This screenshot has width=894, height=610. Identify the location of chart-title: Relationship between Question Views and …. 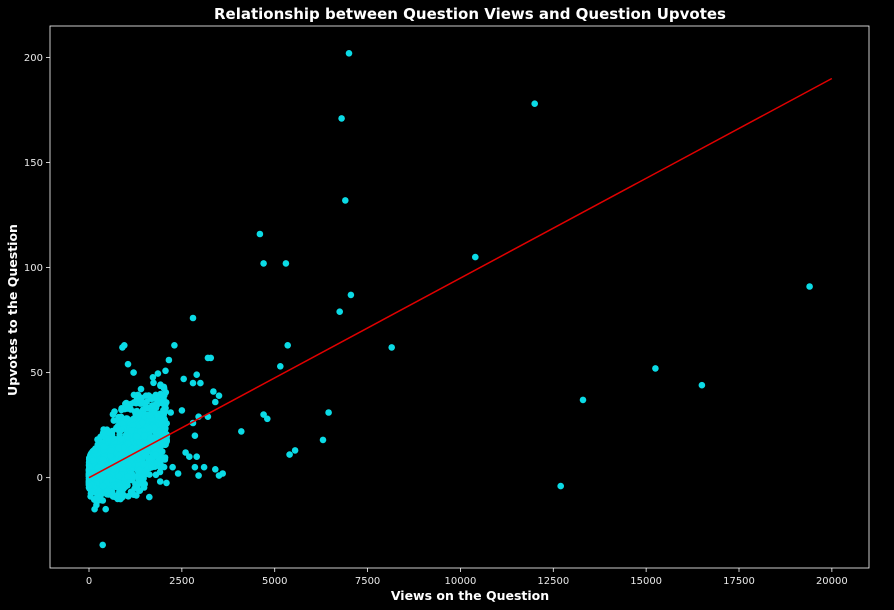
(470, 14).